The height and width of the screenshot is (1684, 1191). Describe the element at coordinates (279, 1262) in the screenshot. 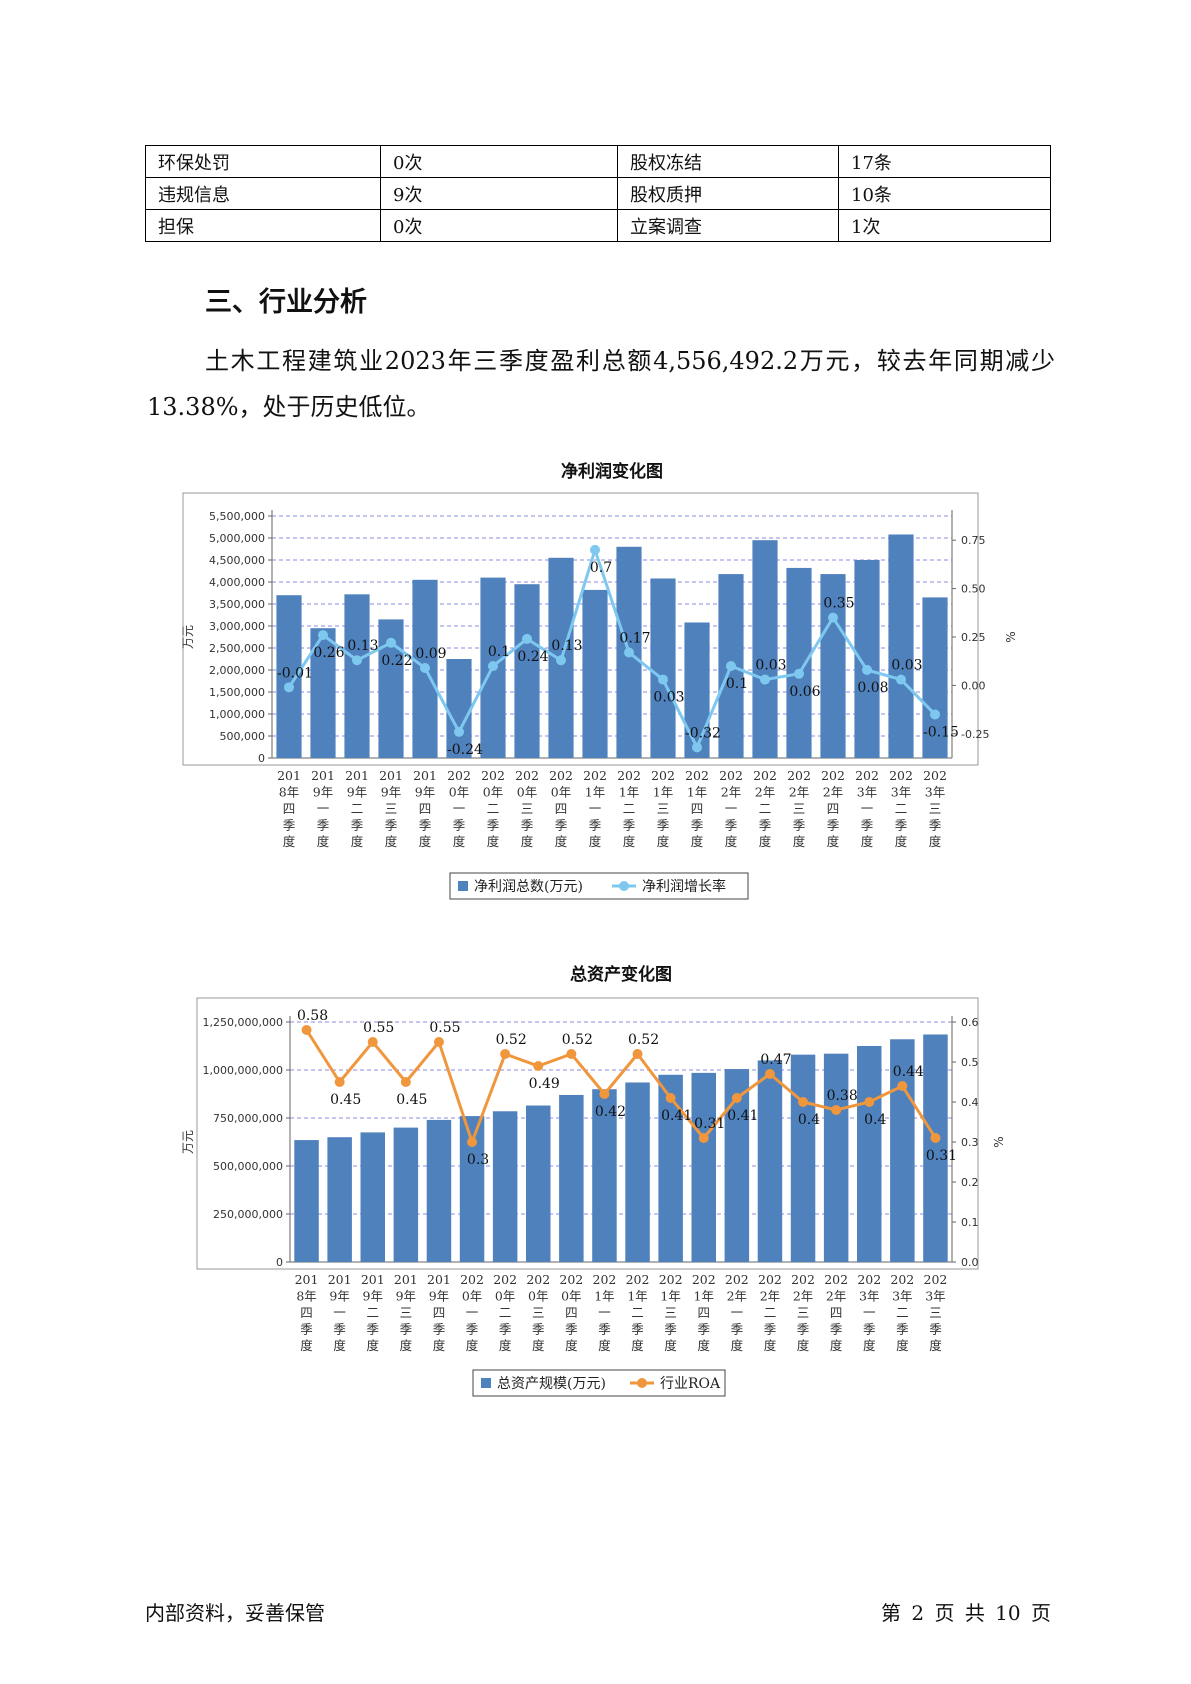

I see `y-tick-label: 0` at that location.